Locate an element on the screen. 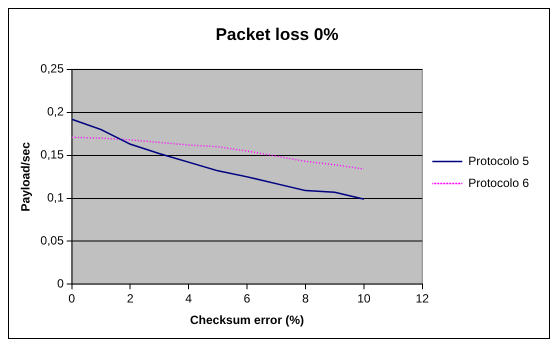  x-axis-title: Checksum error (%) is located at coordinates (247, 320).